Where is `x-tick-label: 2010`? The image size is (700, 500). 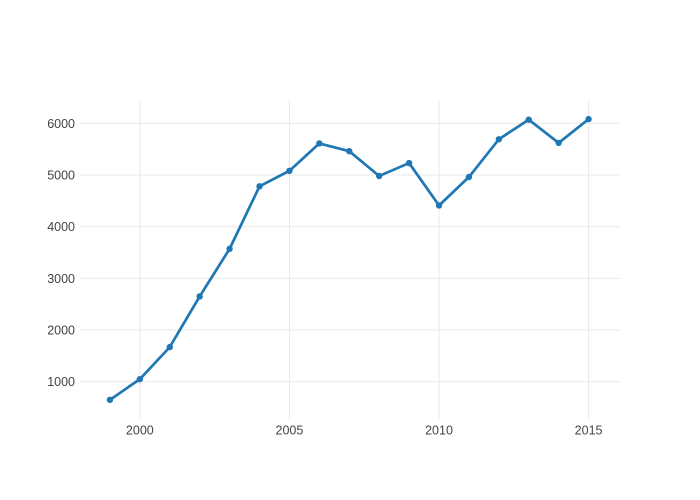
x-tick-label: 2010 is located at coordinates (439, 431).